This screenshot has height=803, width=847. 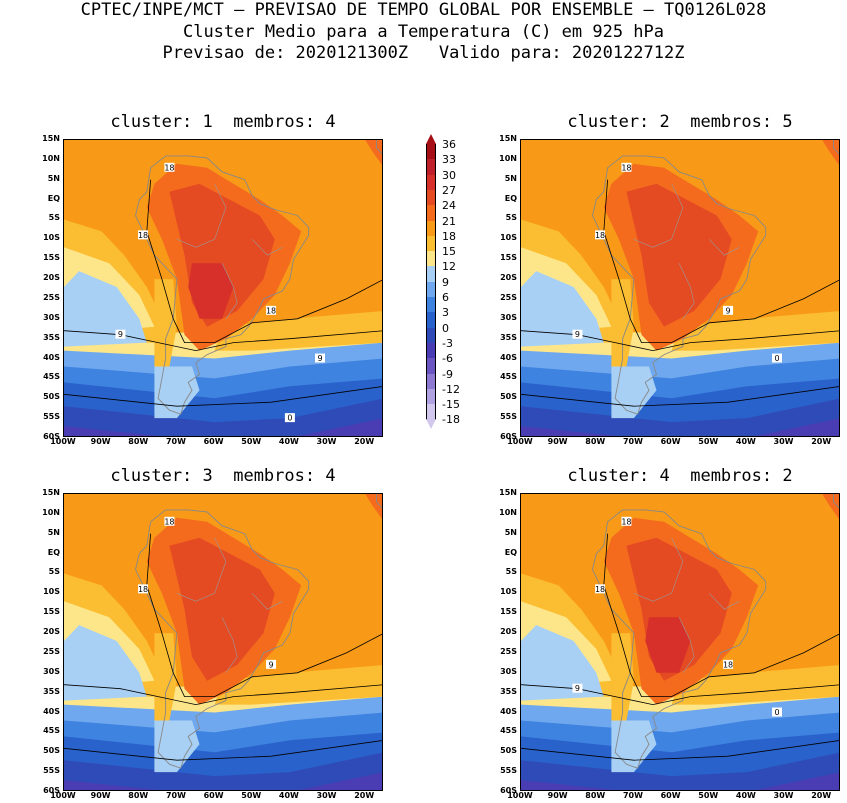 I want to click on colorbar-label: 15, so click(x=449, y=252).